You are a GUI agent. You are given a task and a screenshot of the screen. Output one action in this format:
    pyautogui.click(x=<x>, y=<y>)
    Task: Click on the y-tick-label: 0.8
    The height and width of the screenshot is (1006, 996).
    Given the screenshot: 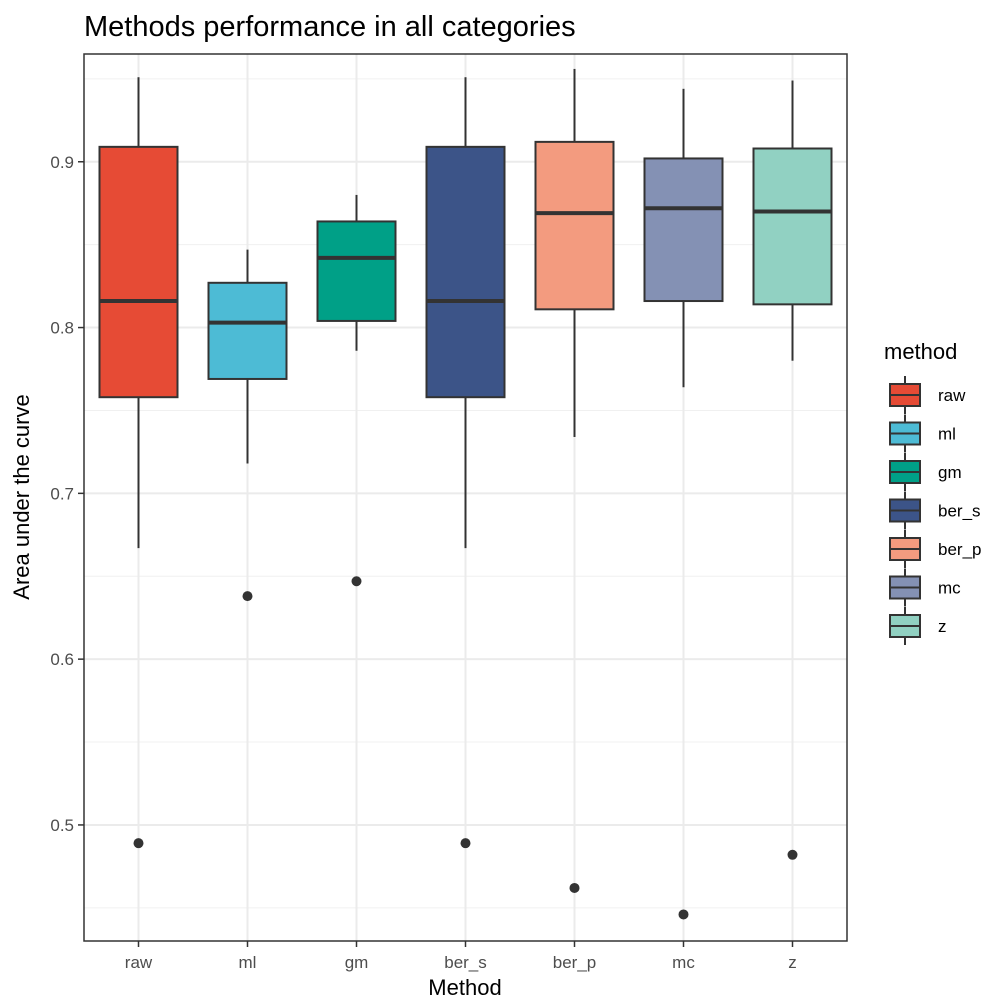 What is the action you would take?
    pyautogui.click(x=62, y=328)
    